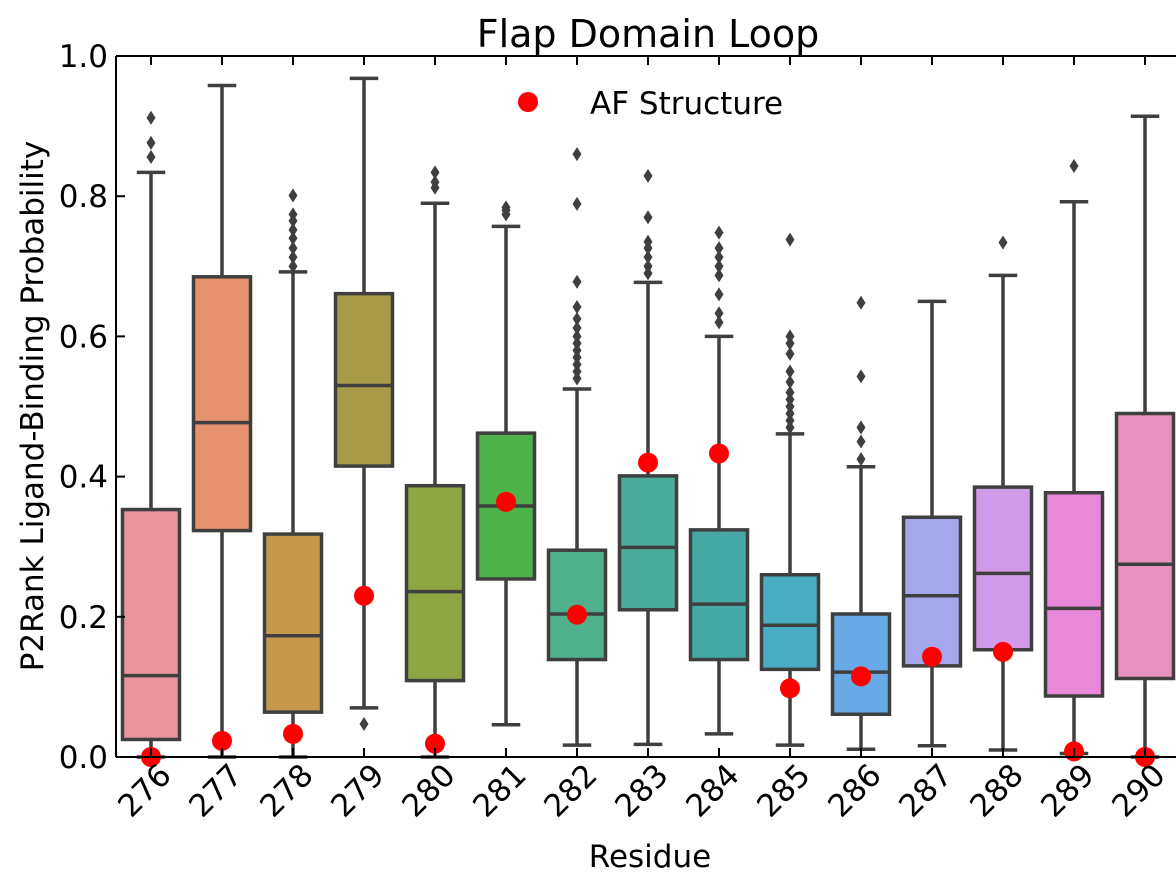  I want to click on x-tick-label: 289, so click(1067, 790).